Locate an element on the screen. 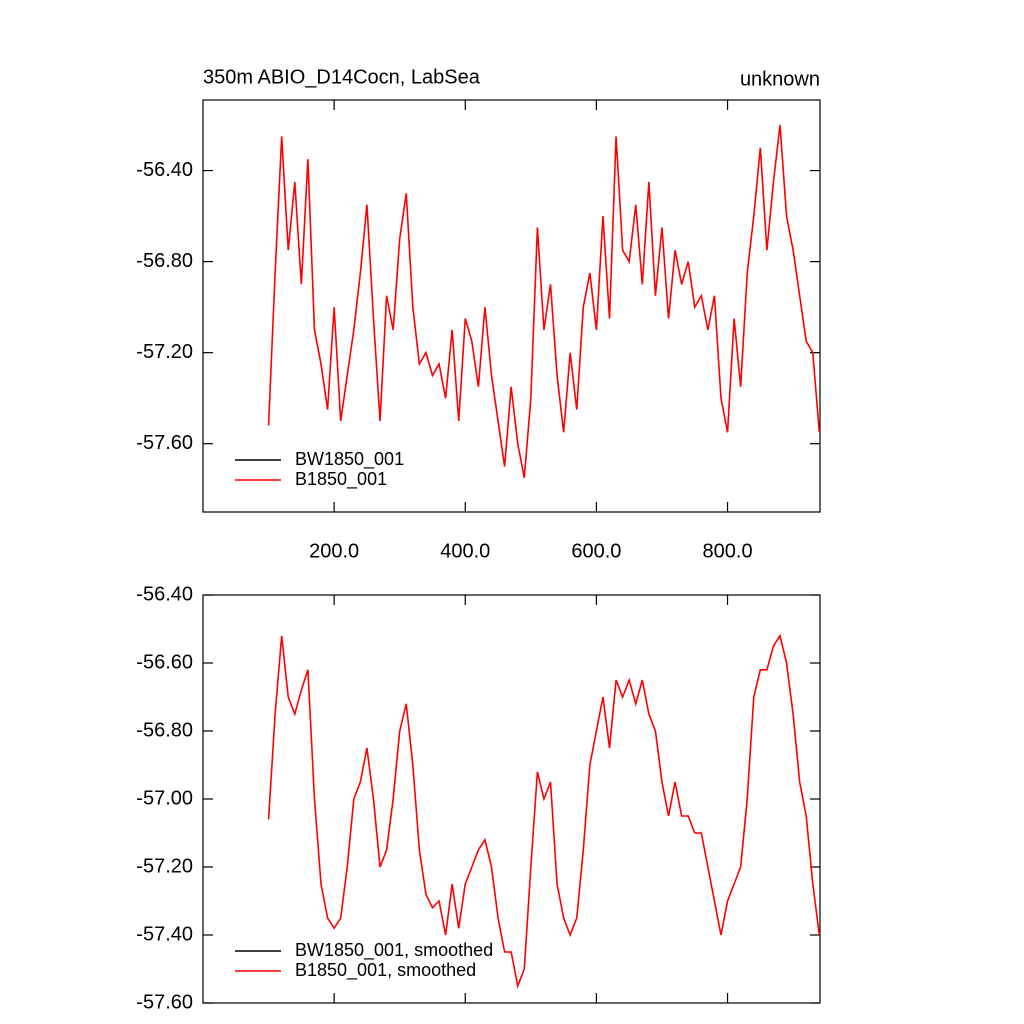  legend-label: BW1850_001 is located at coordinates (349, 459).